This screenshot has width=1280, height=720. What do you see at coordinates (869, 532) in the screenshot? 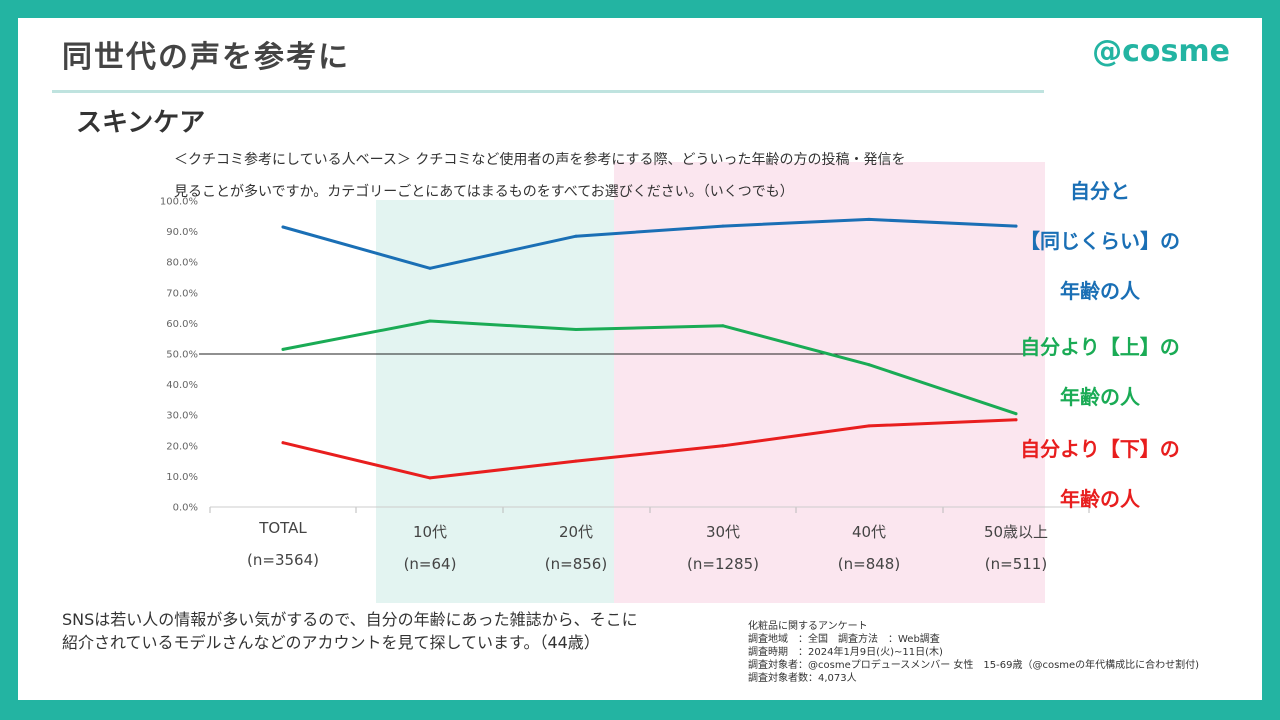
I see `category-name: 40代` at bounding box center [869, 532].